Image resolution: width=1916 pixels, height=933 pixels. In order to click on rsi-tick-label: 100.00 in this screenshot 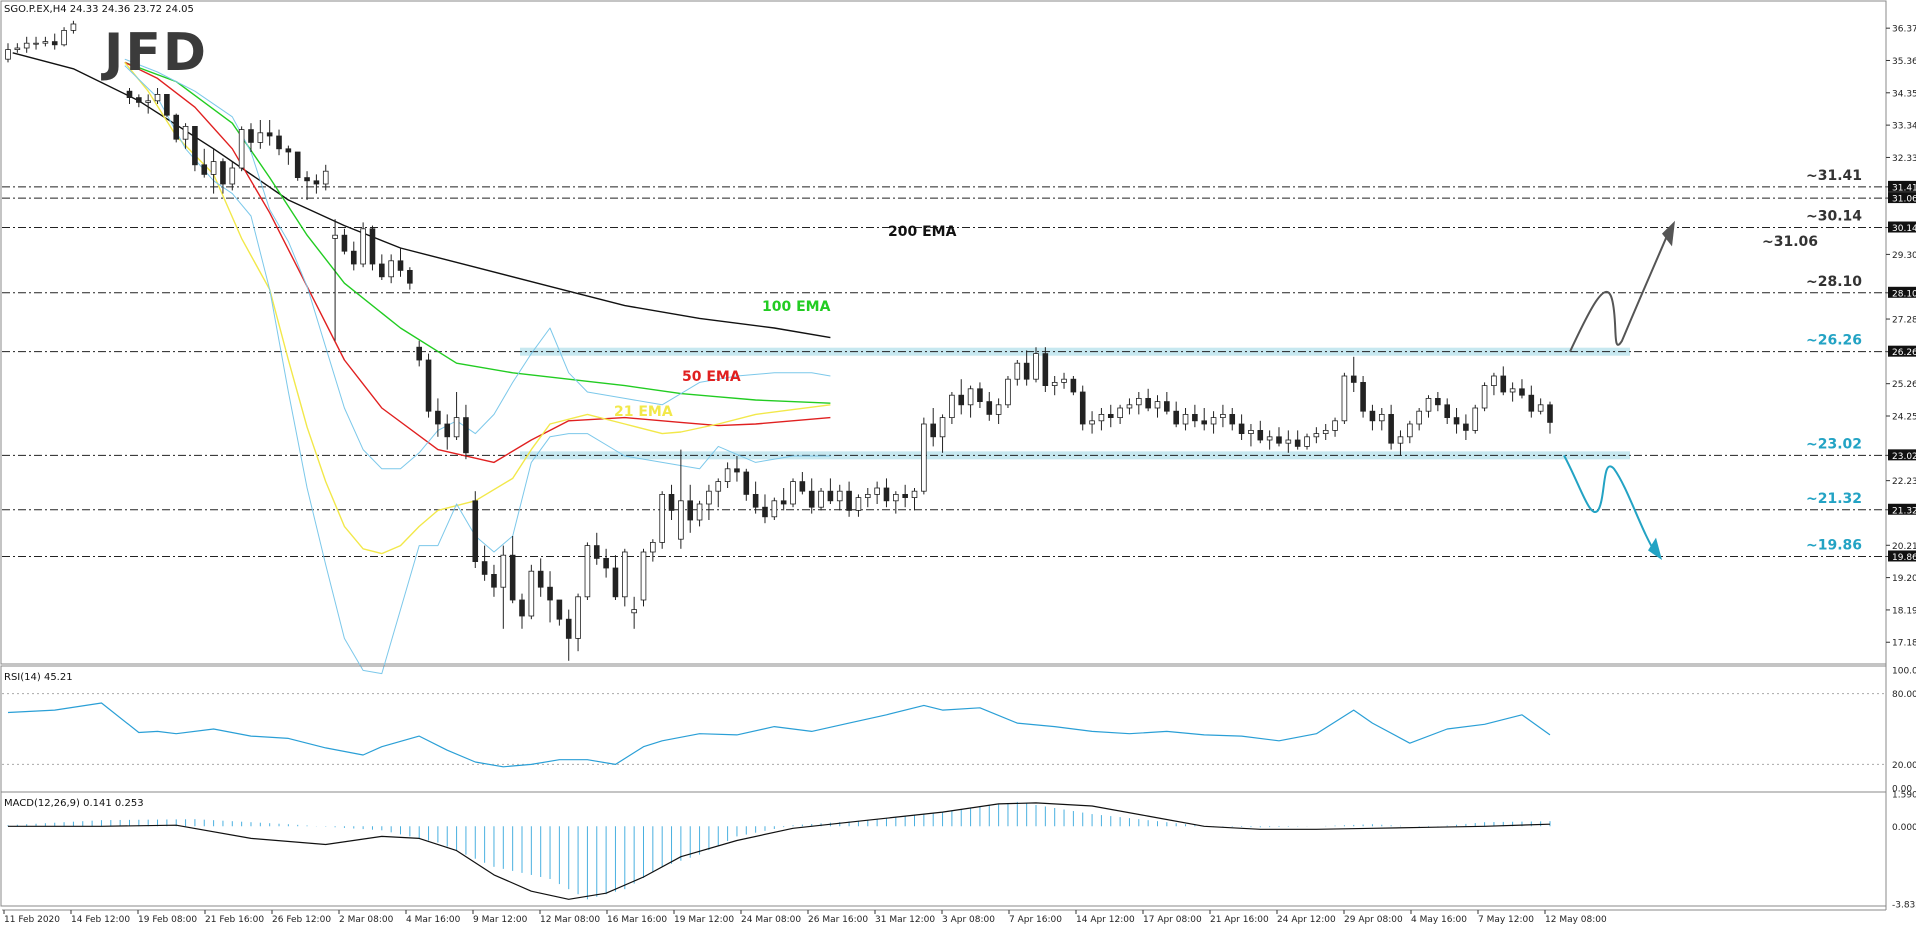, I will do `click(1904, 672)`.